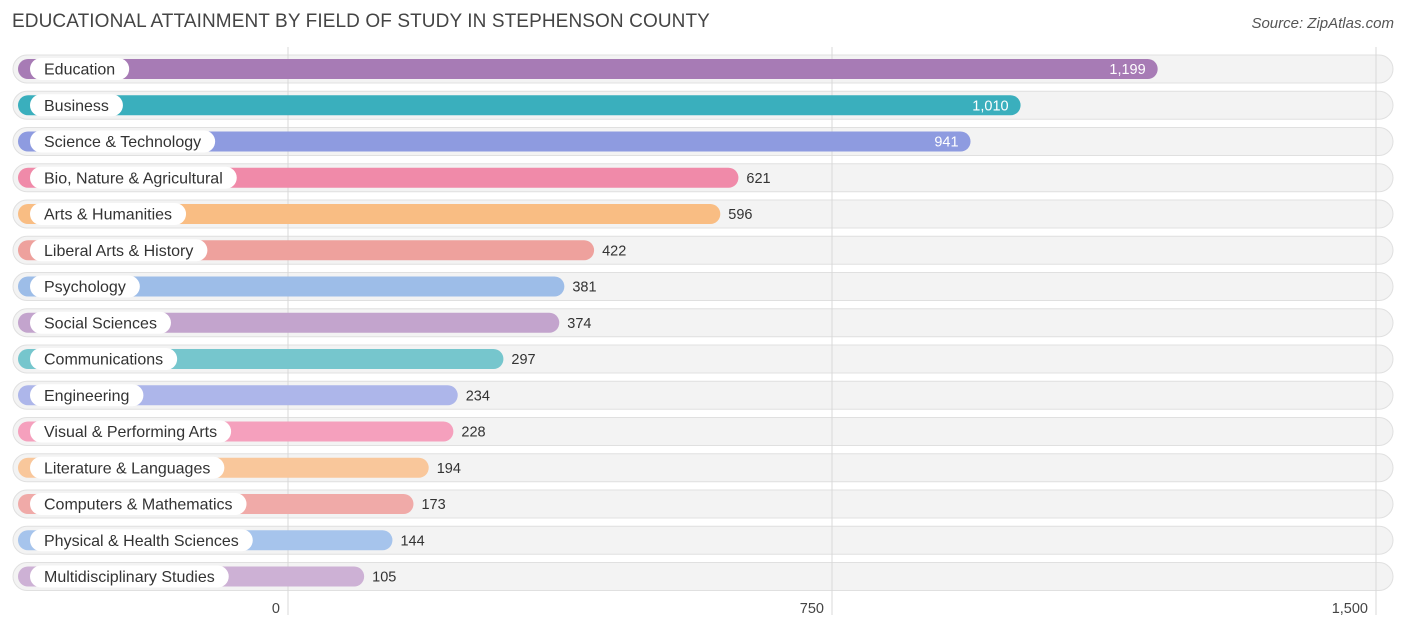 This screenshot has height=631, width=1406. Describe the element at coordinates (584, 288) in the screenshot. I see `value-label: 381` at that location.